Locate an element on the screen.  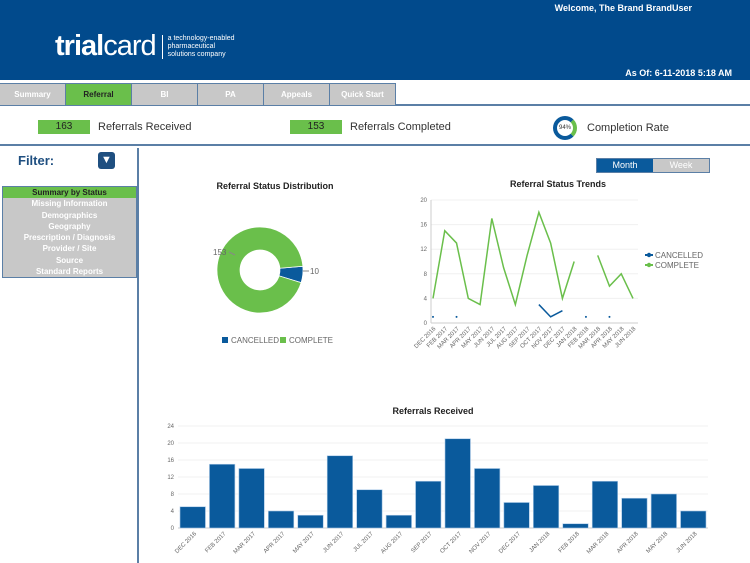
pie-label-complete: 153 is located at coordinates (220, 252).